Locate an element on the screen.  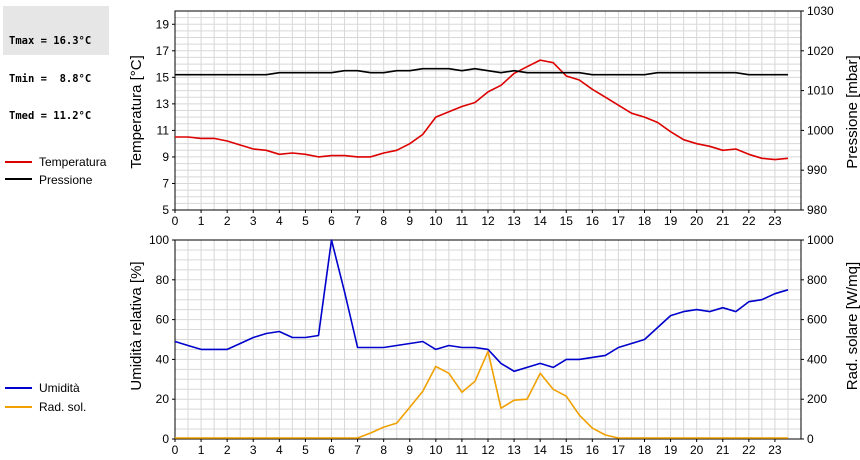
legend-label-temperatura: Temperatura is located at coordinates (73, 162).